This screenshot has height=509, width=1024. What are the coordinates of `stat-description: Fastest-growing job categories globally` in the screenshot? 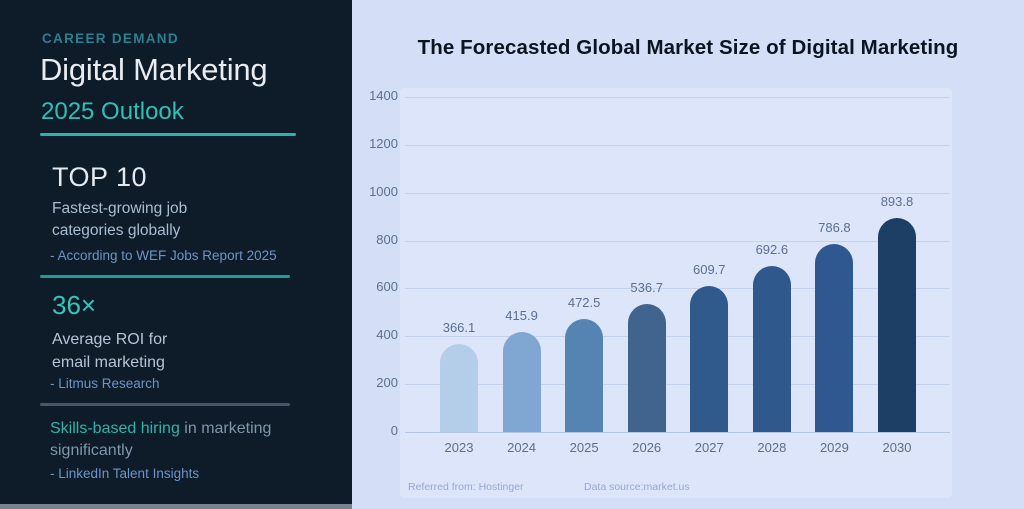 It's located at (120, 219).